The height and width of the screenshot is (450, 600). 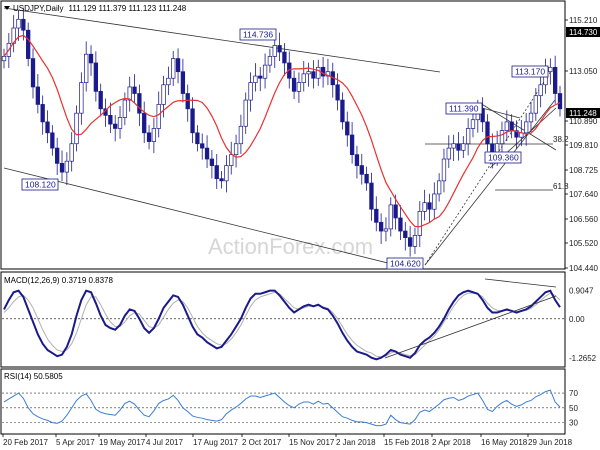 I want to click on x-tick-label: 5 Apr 2017, so click(x=75, y=442).